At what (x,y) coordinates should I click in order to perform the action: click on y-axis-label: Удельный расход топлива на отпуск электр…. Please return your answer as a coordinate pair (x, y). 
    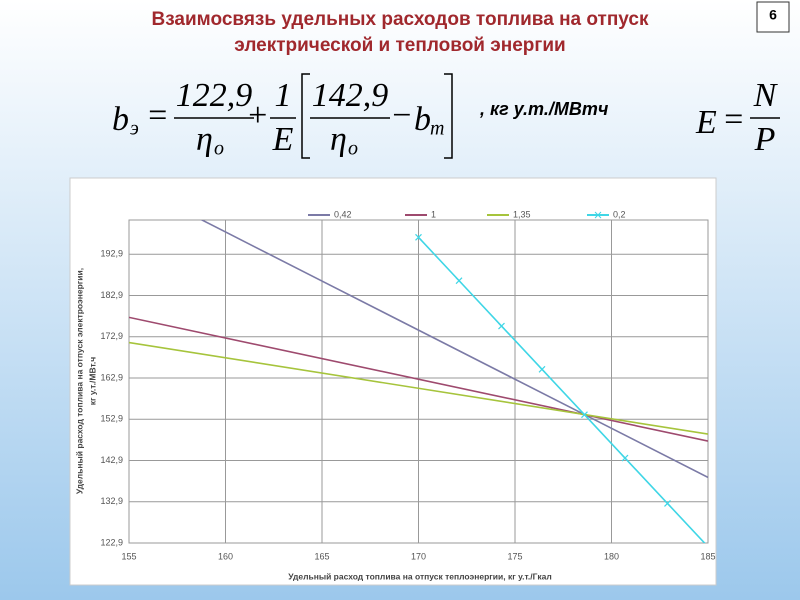
    Looking at the image, I should click on (79, 381).